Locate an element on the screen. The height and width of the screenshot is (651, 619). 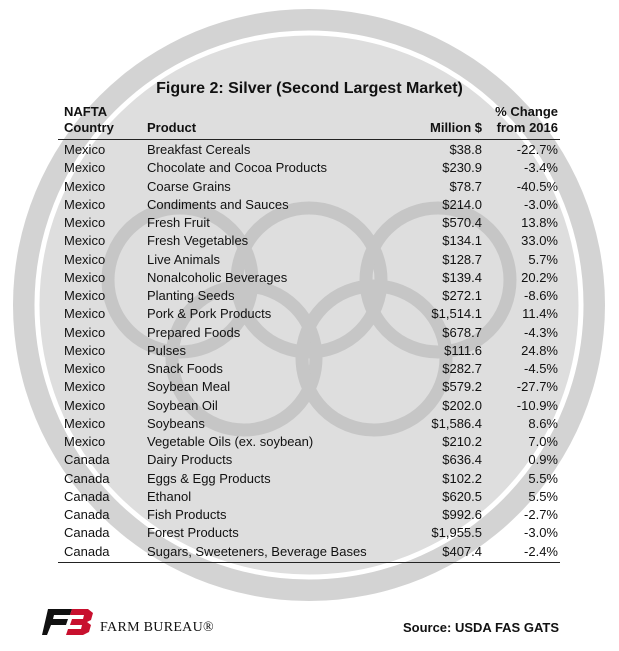
cell-product: Chocolate and Cocoa Products is located at coordinates (237, 168).